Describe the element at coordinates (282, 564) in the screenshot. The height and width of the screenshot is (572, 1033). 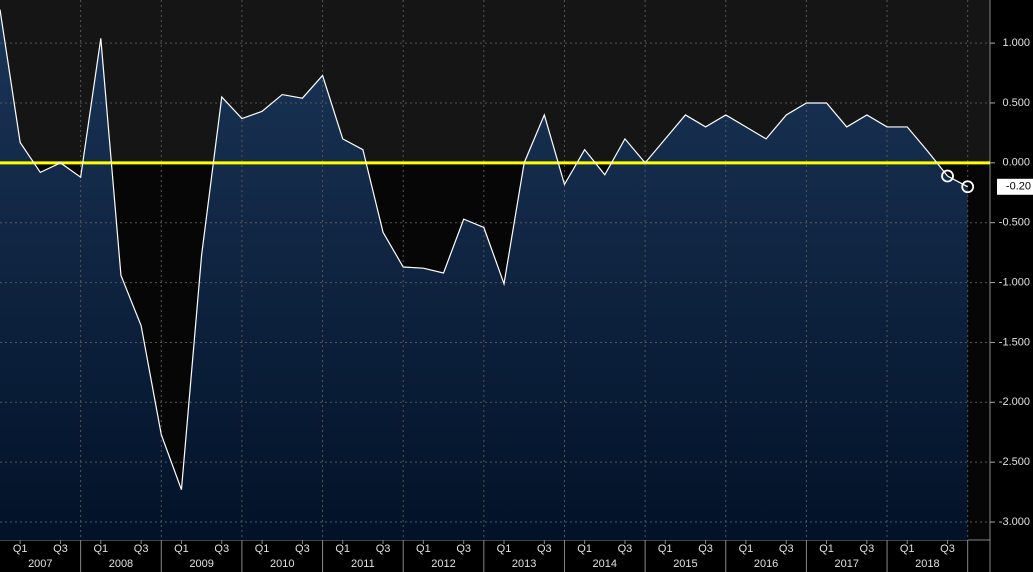
I see `year-label: 2010` at that location.